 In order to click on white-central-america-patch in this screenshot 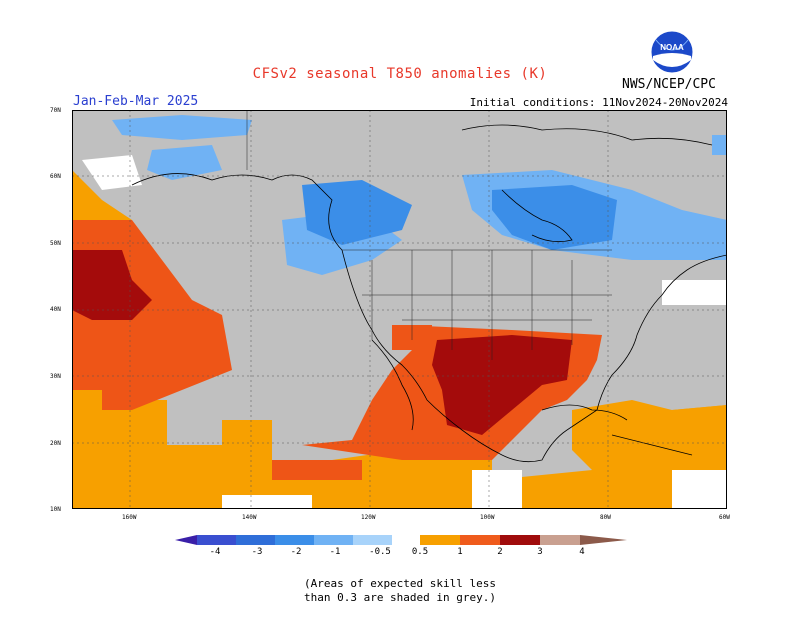, I will do `click(497, 489)`.